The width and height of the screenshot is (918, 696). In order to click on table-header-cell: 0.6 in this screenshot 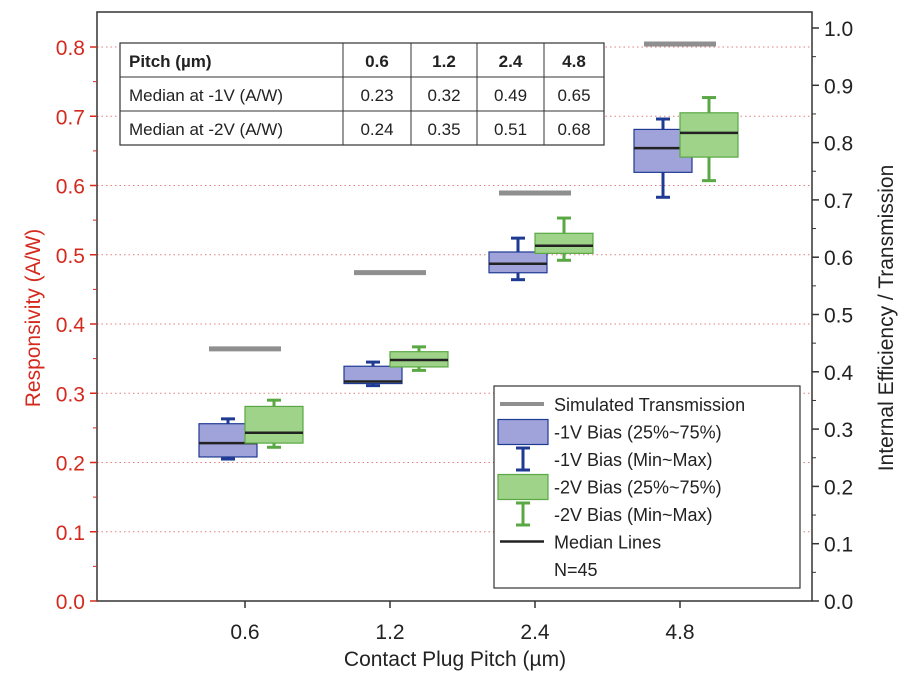, I will do `click(377, 61)`.